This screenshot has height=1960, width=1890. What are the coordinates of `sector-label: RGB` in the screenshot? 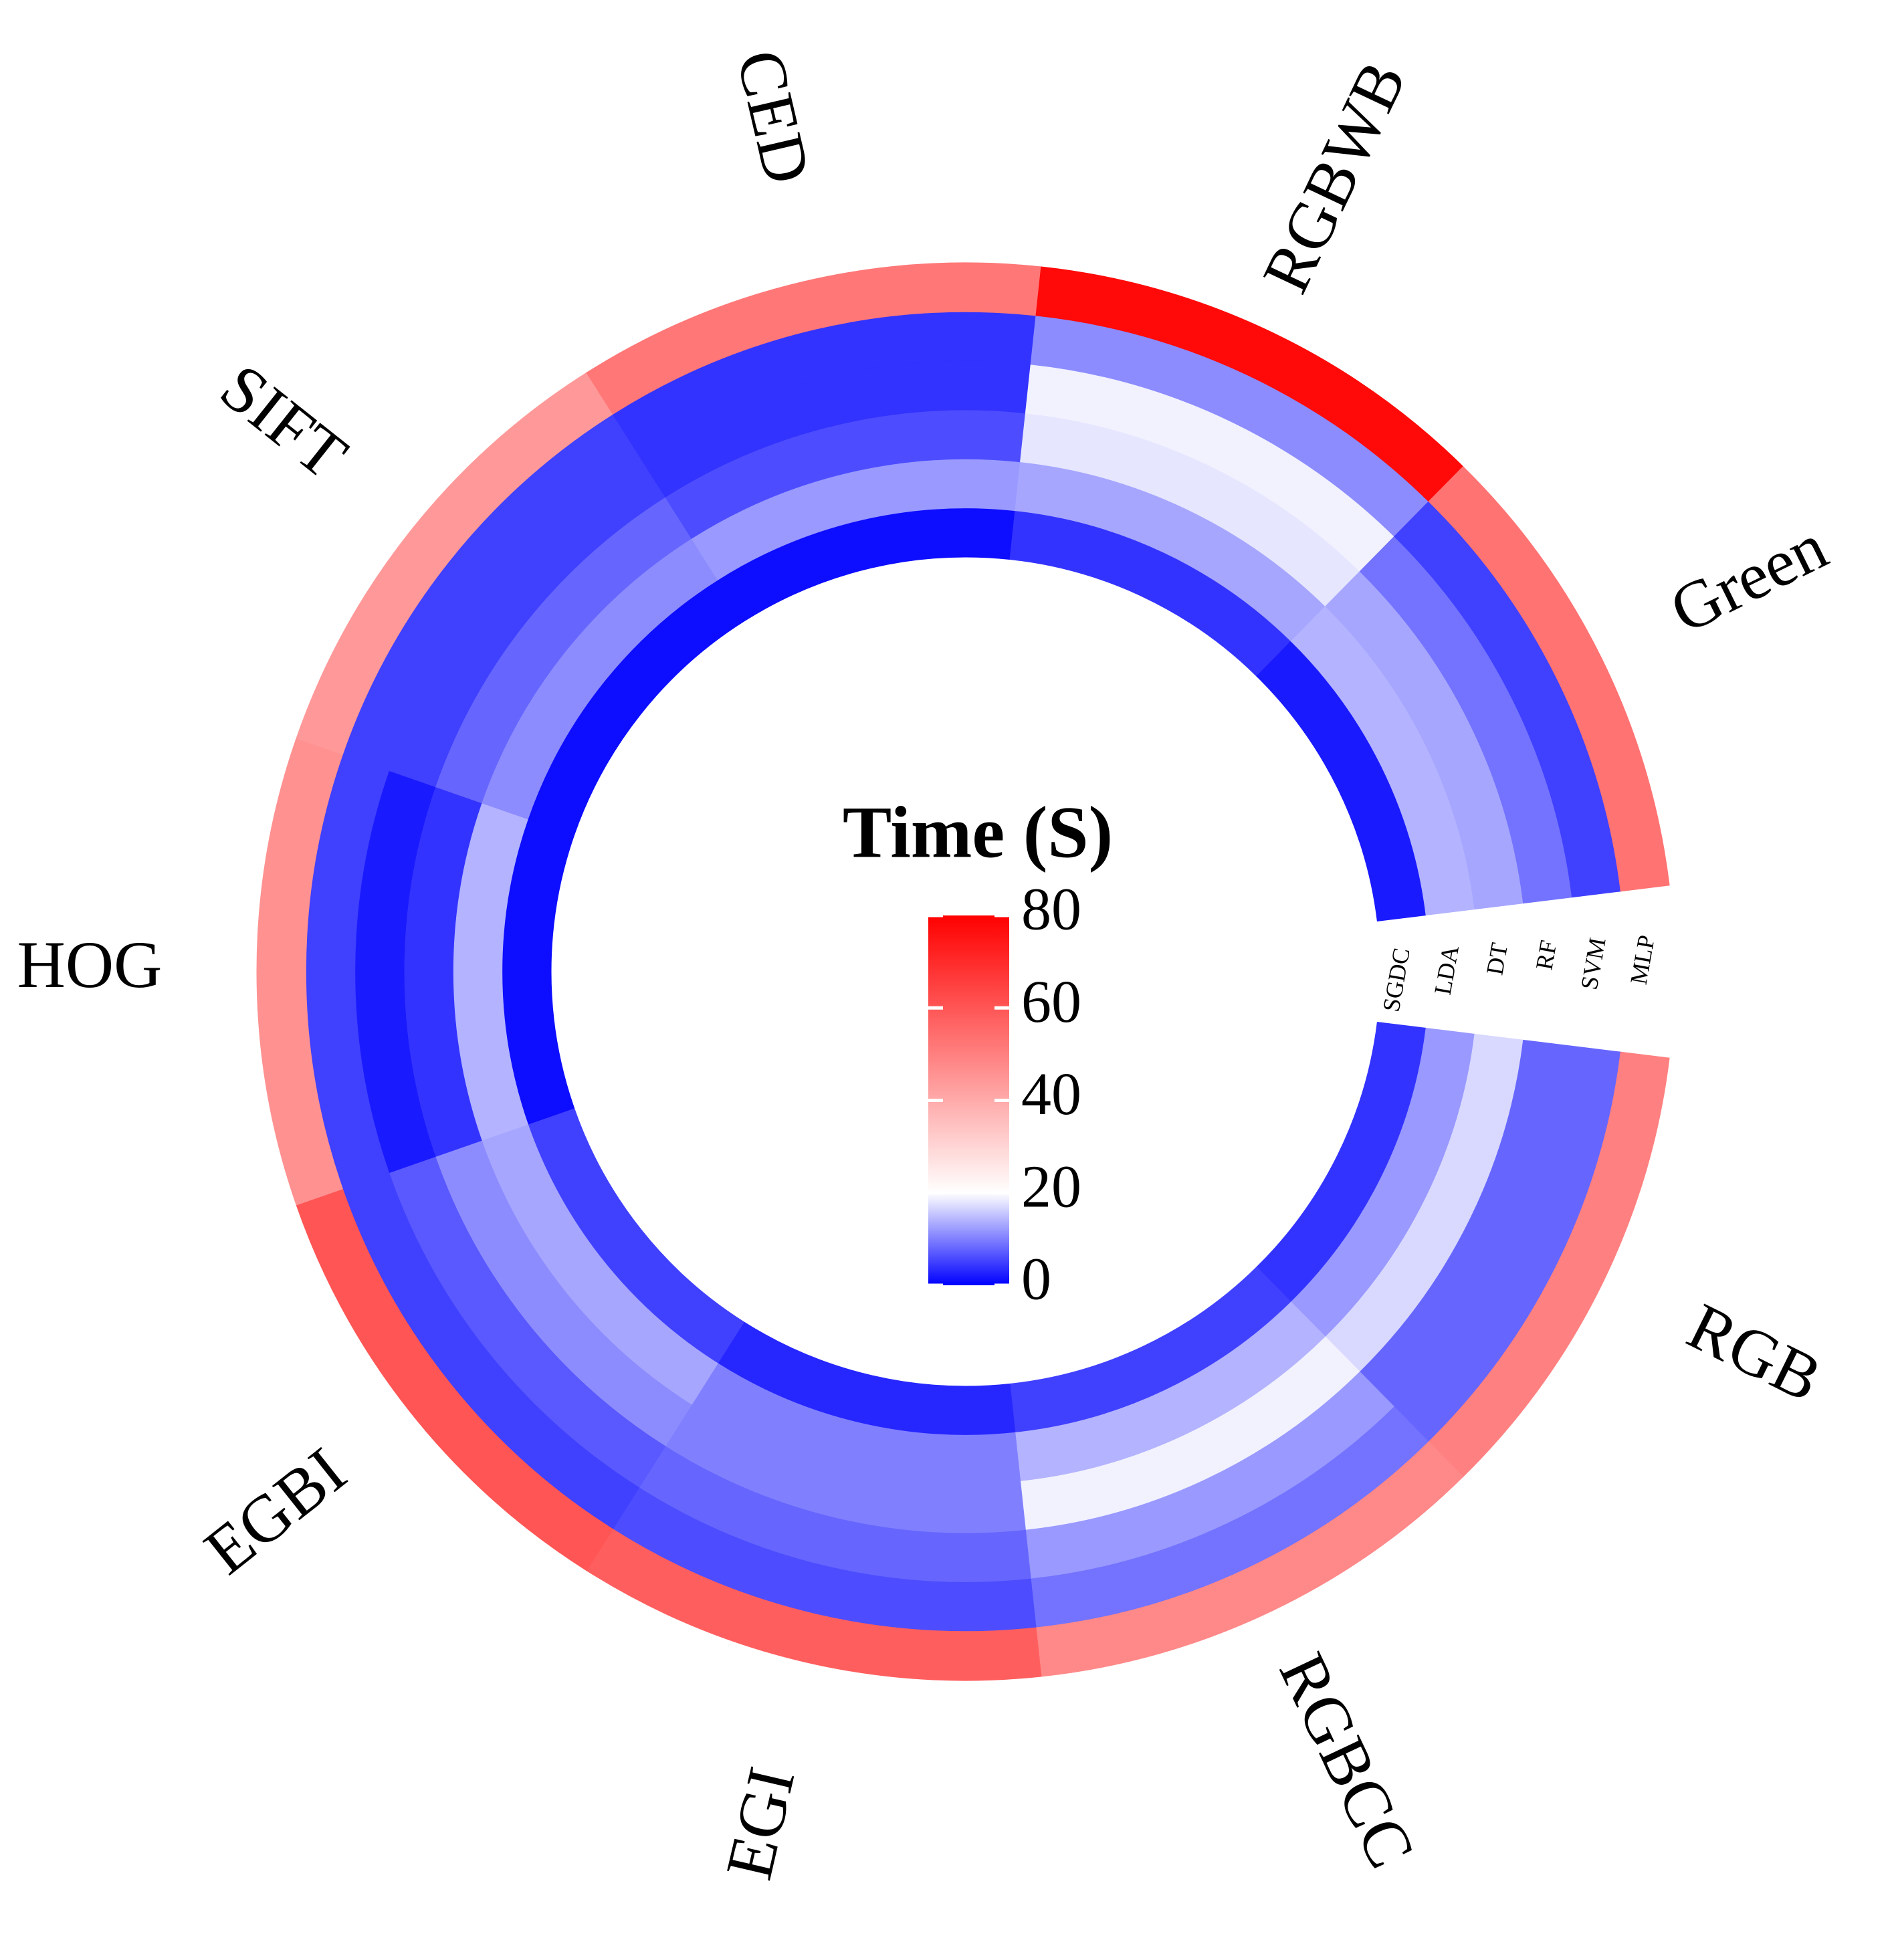 It's located at (1755, 1352).